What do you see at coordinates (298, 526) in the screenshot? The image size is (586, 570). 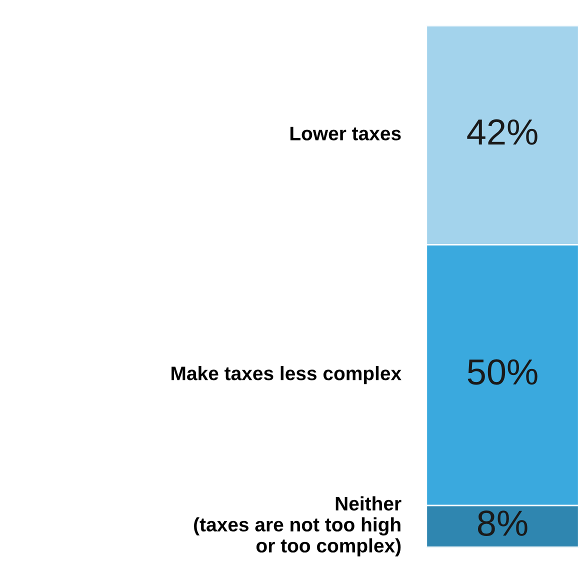 I see `series-label: Neither (taxes are not too high or too complex)` at bounding box center [298, 526].